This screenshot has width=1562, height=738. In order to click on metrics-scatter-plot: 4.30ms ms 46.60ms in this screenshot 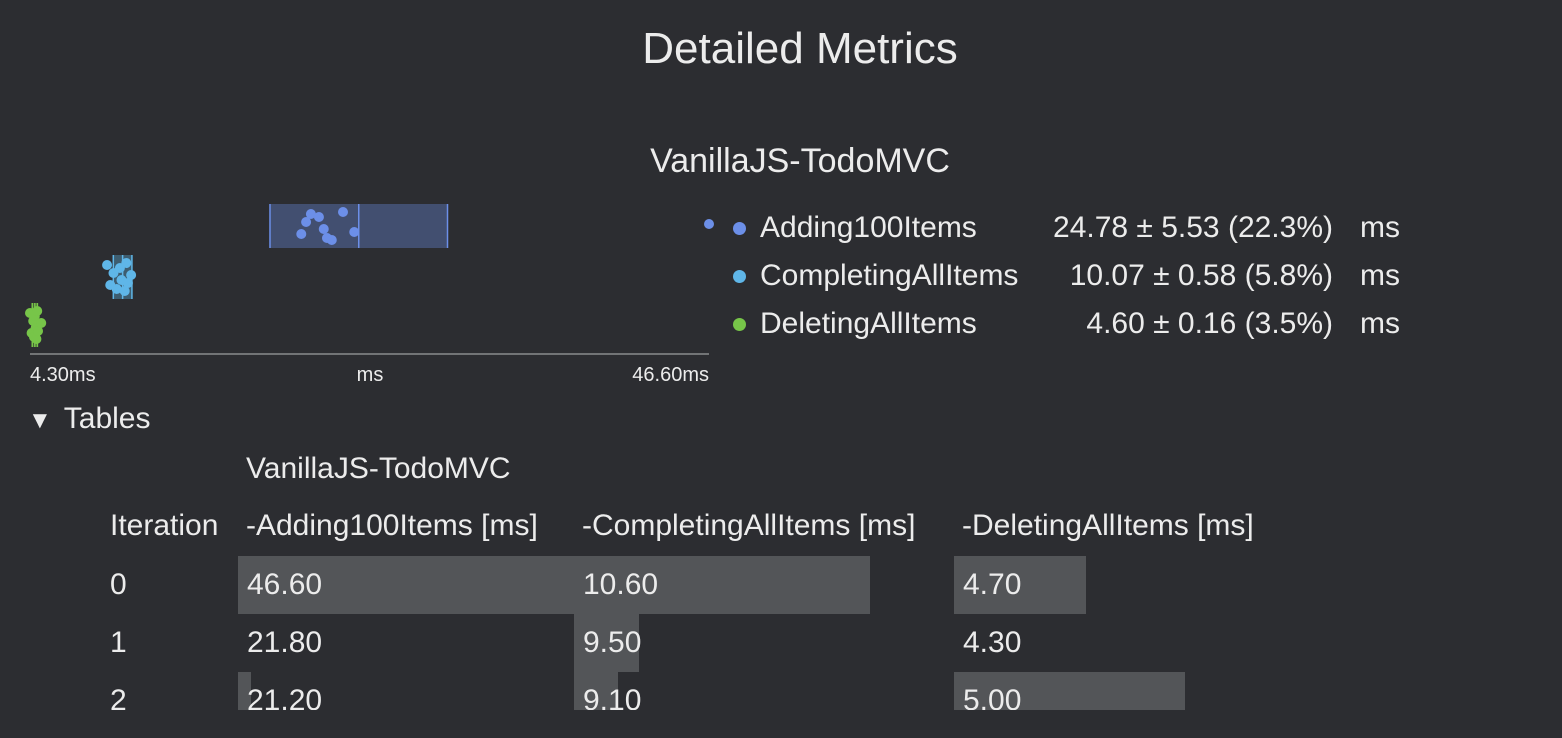, I will do `click(369, 295)`.